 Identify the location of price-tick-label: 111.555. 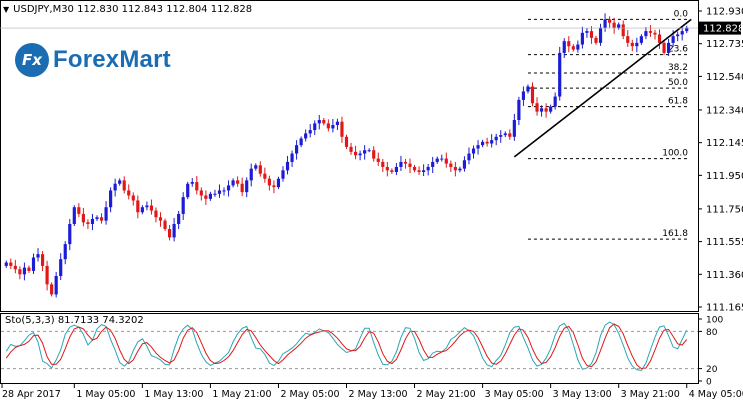
(724, 242).